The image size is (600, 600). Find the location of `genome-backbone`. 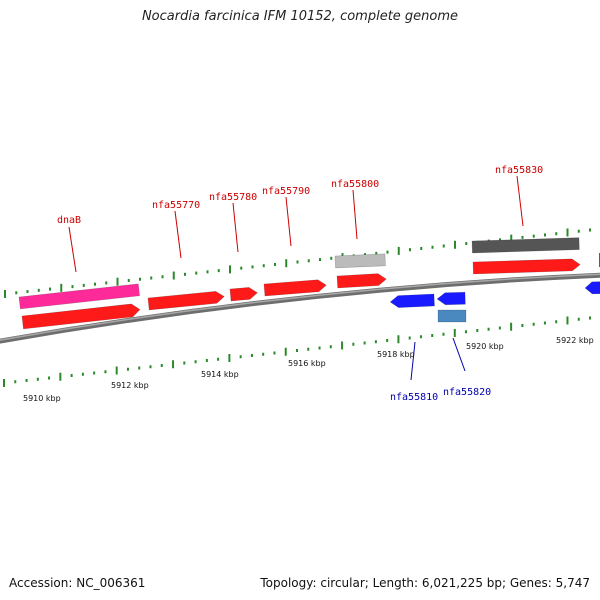

genome-backbone is located at coordinates (300, 308).